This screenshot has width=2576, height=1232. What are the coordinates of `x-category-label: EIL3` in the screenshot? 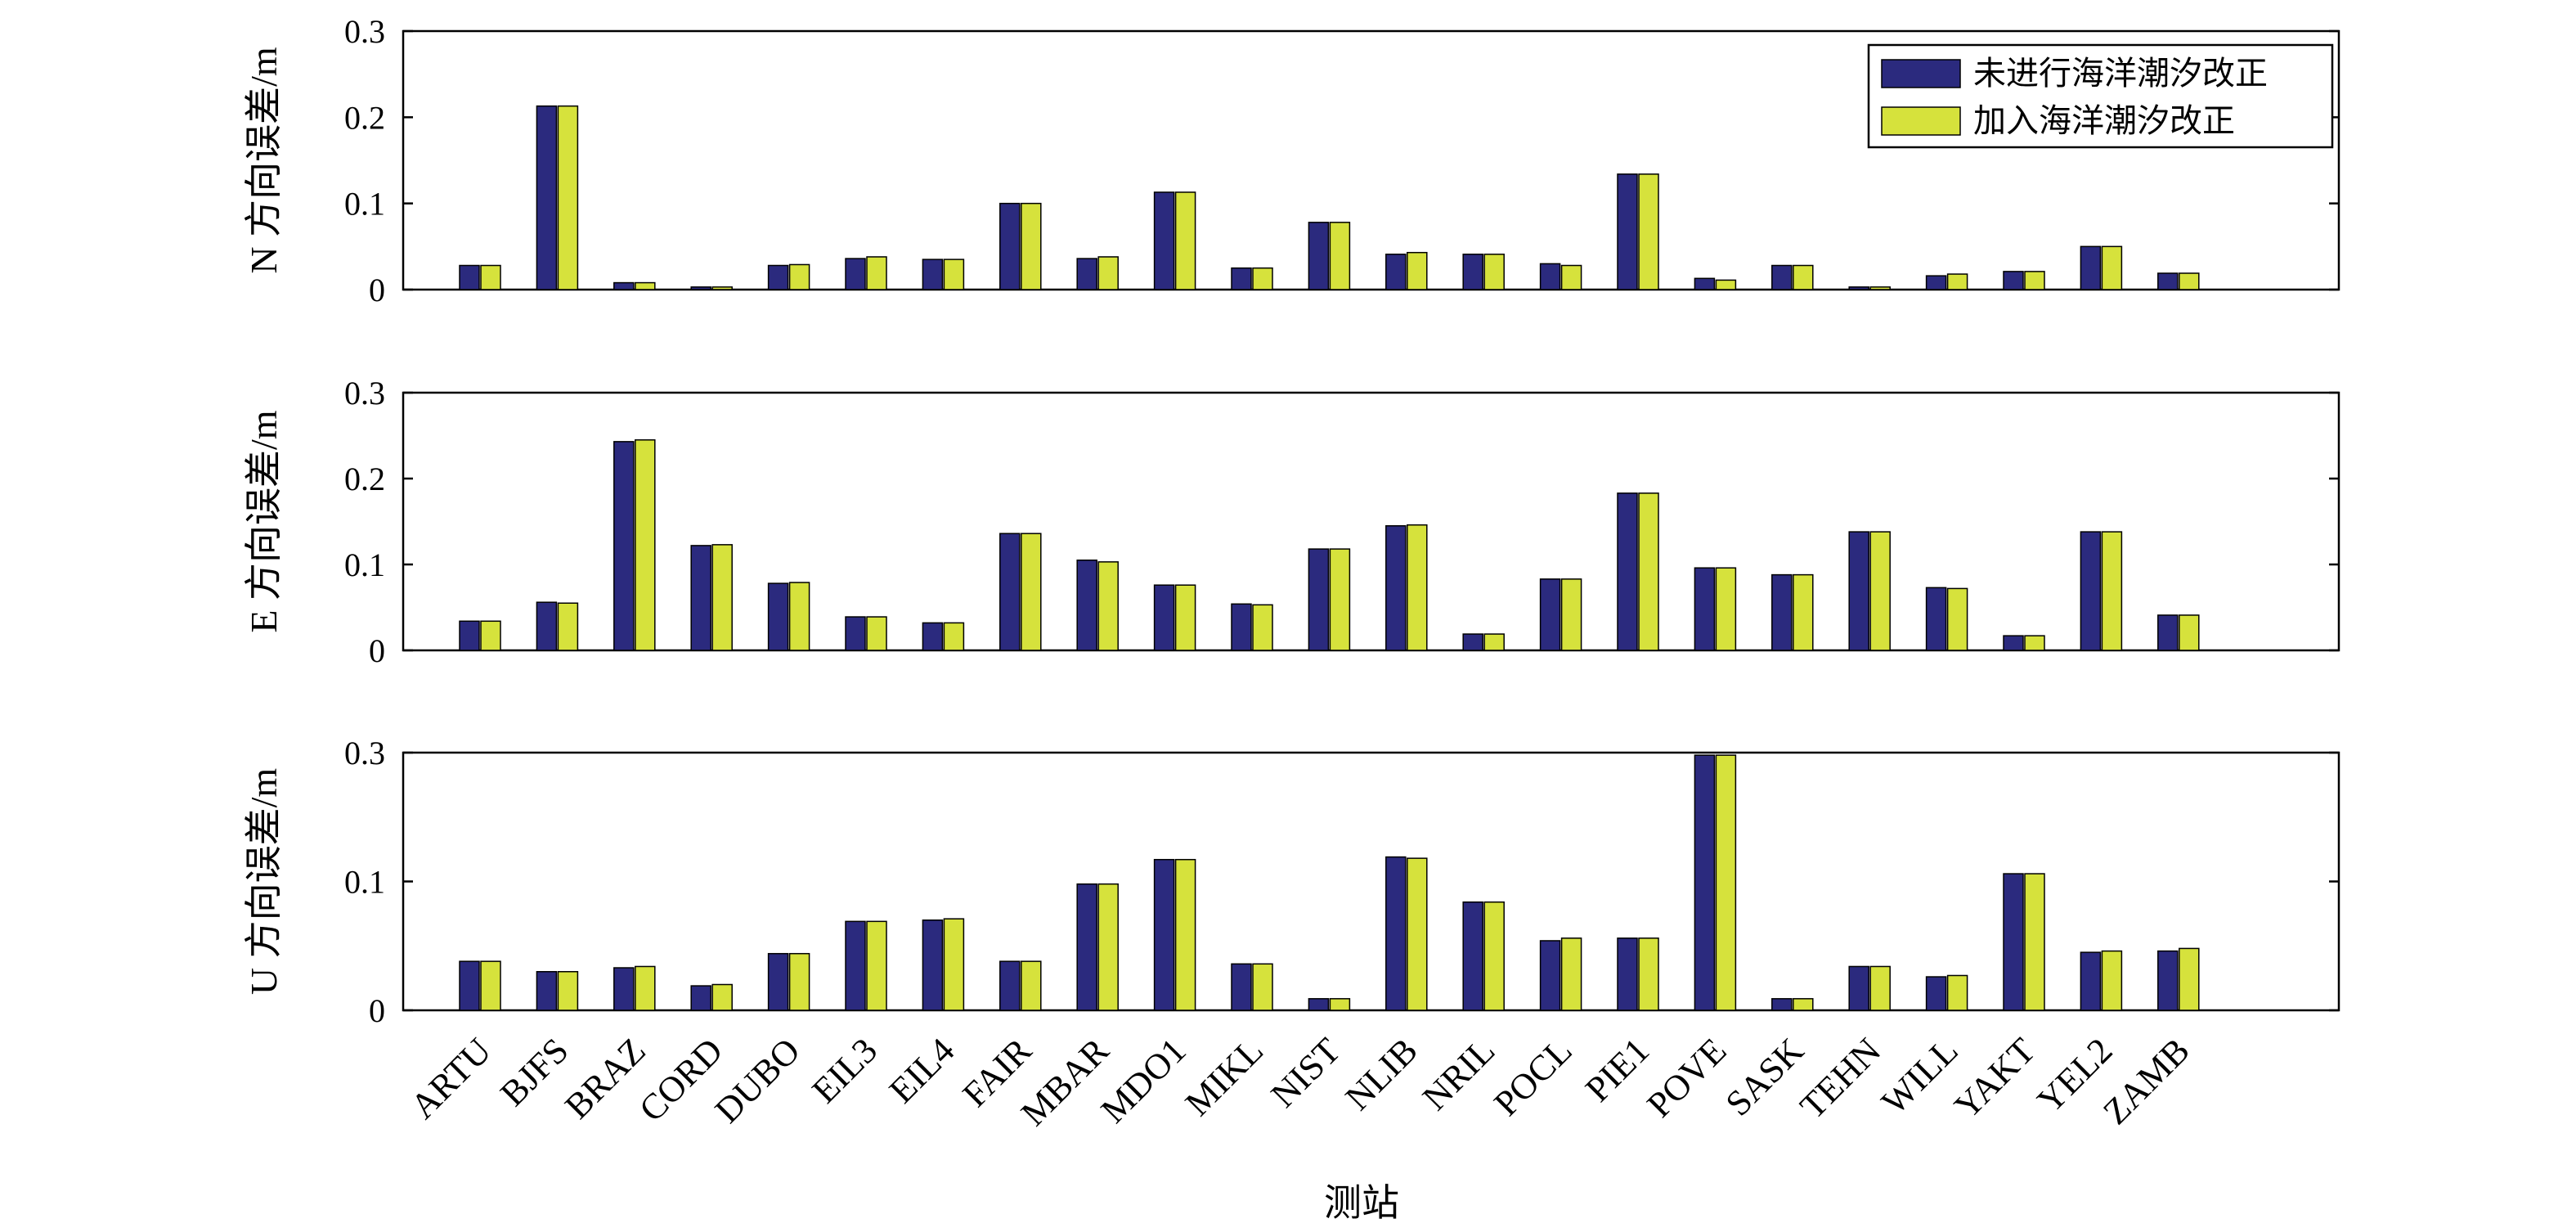 It's located at (844, 1070).